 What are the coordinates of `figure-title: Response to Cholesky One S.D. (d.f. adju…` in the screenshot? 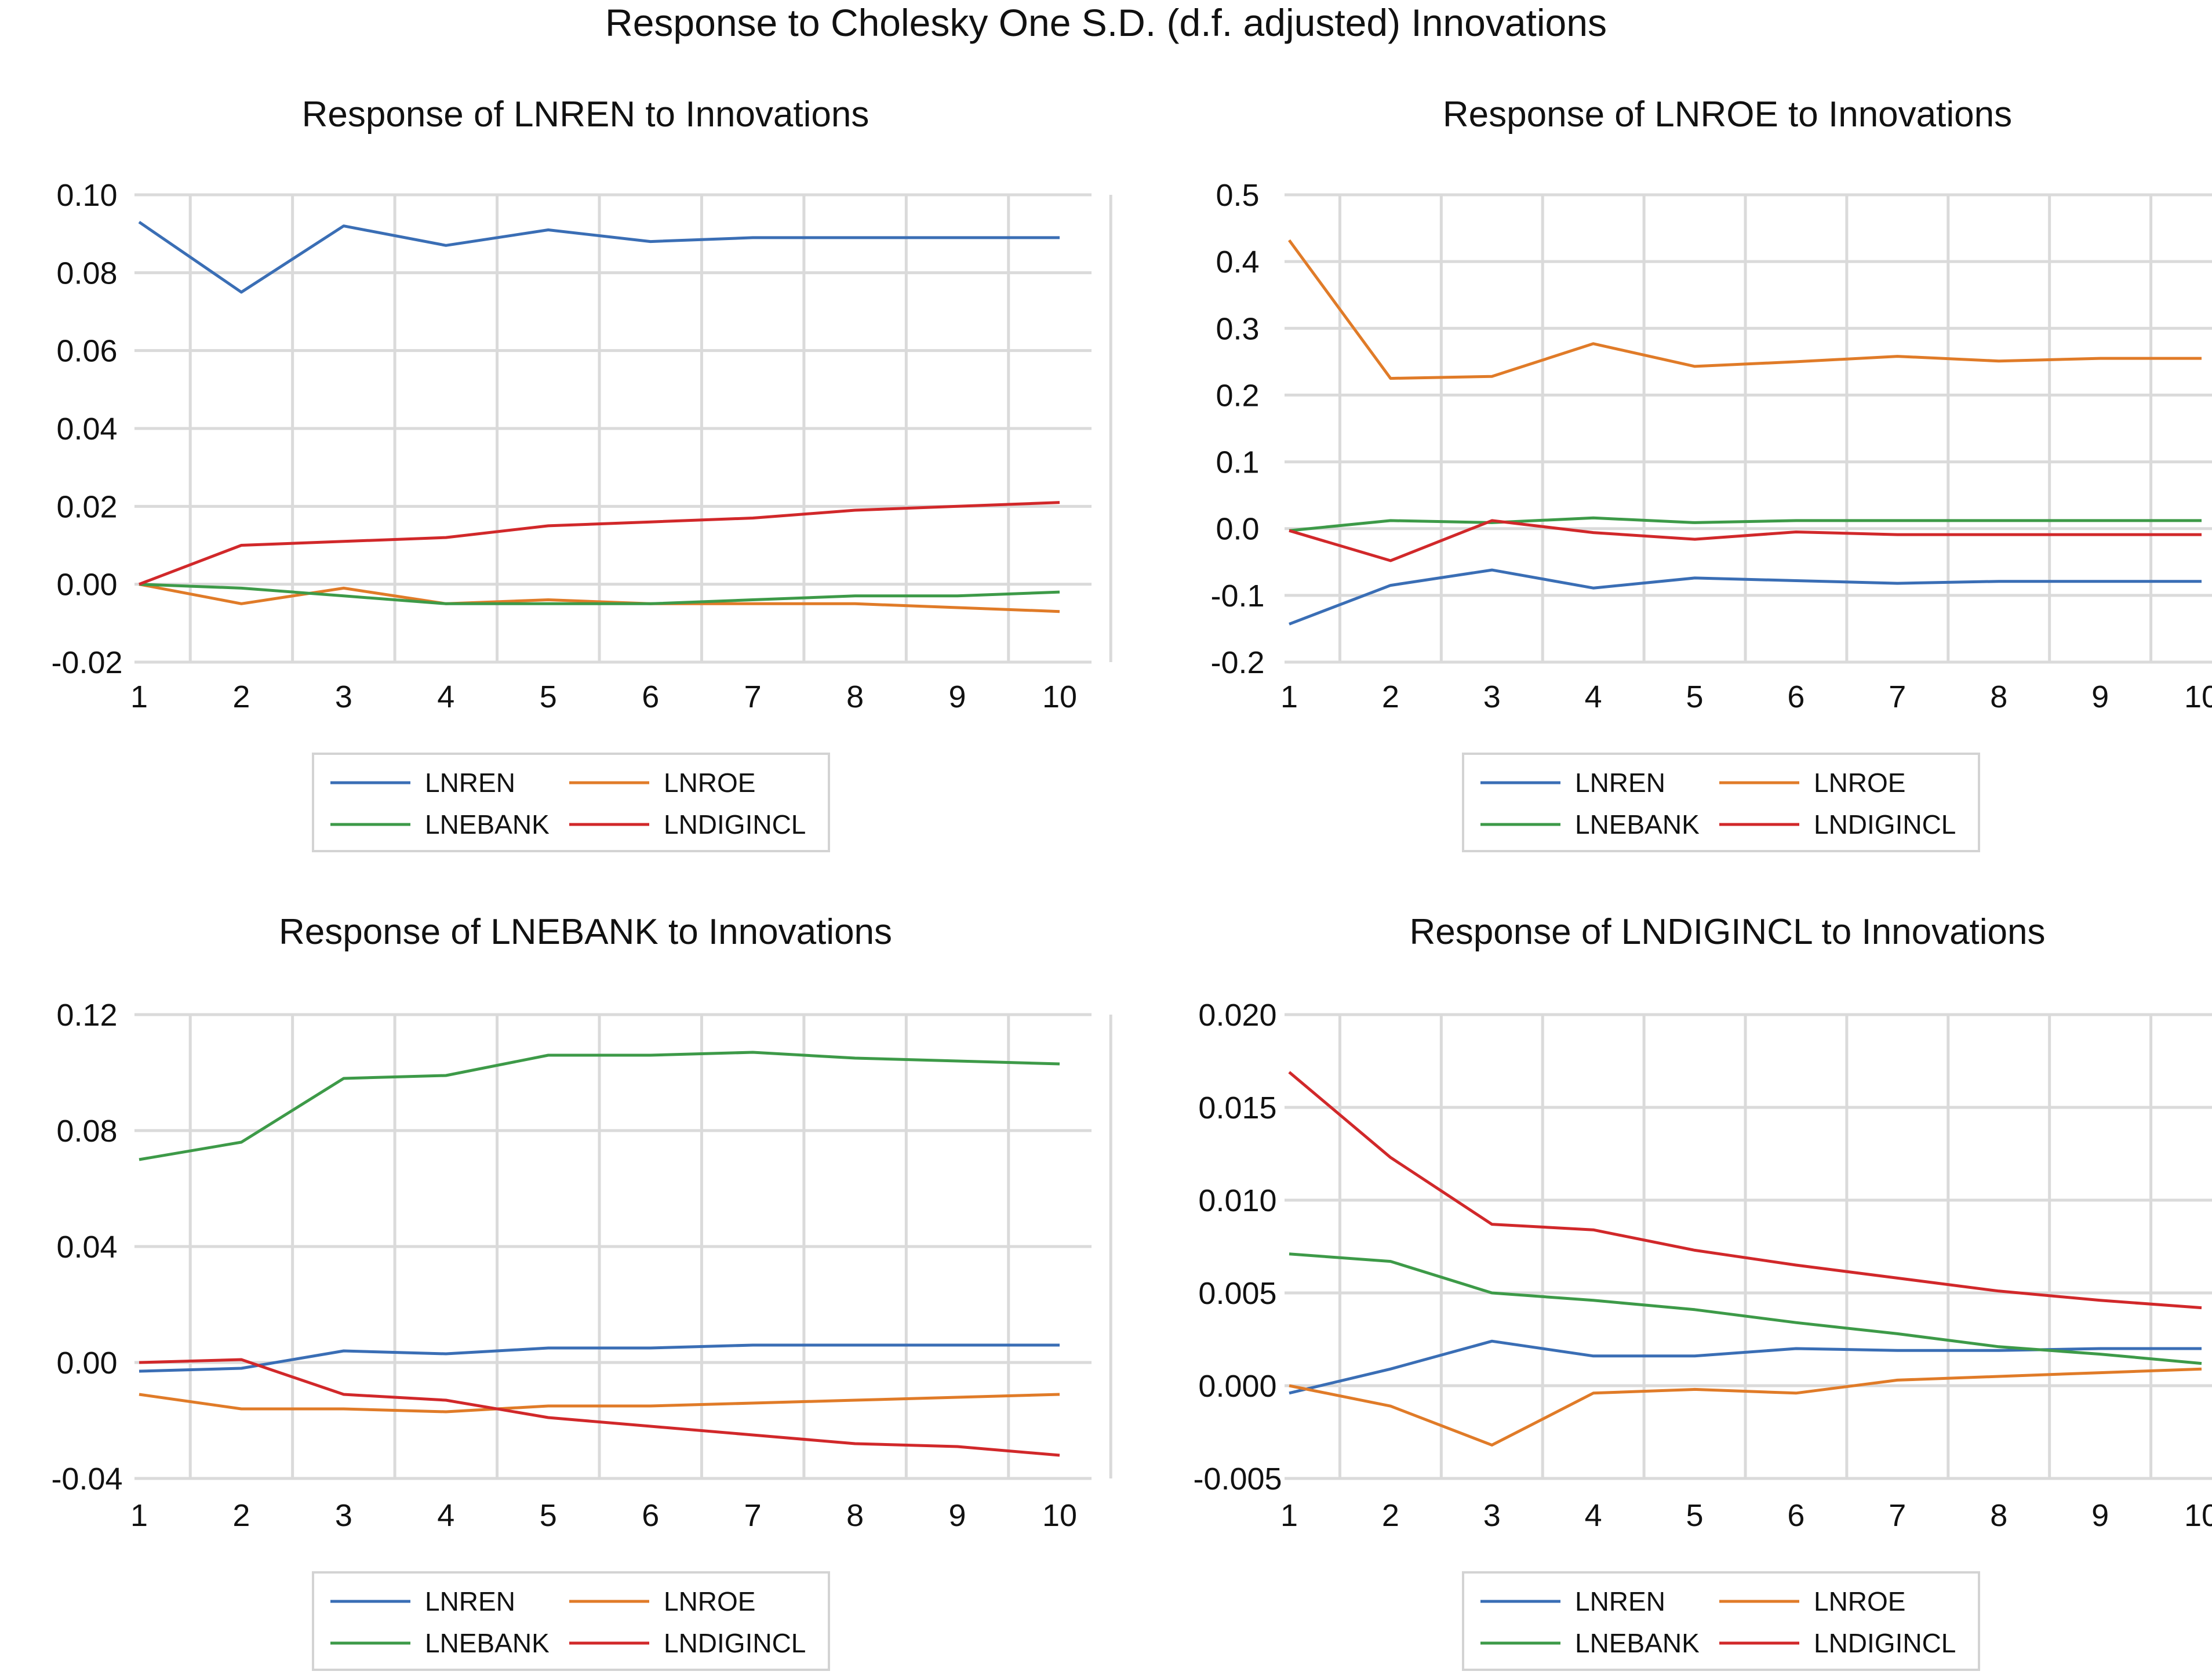 It's located at (1106, 22).